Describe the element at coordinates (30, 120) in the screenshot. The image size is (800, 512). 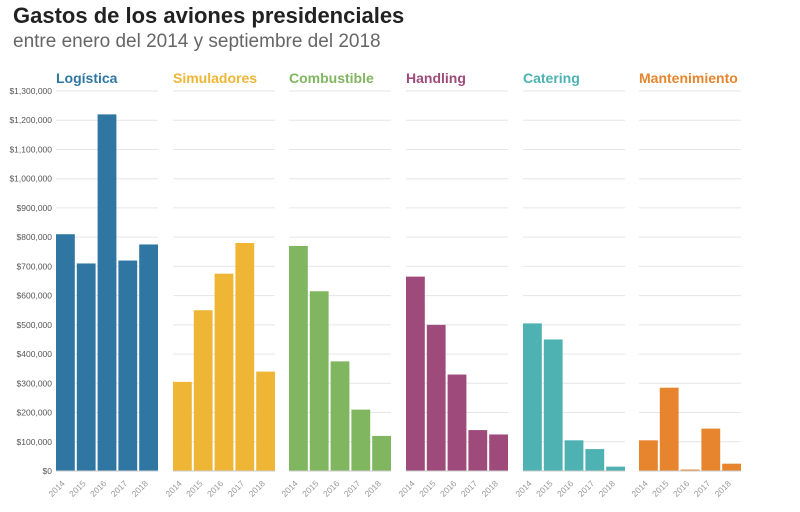
I see `y-tick-label: $1,200,000` at that location.